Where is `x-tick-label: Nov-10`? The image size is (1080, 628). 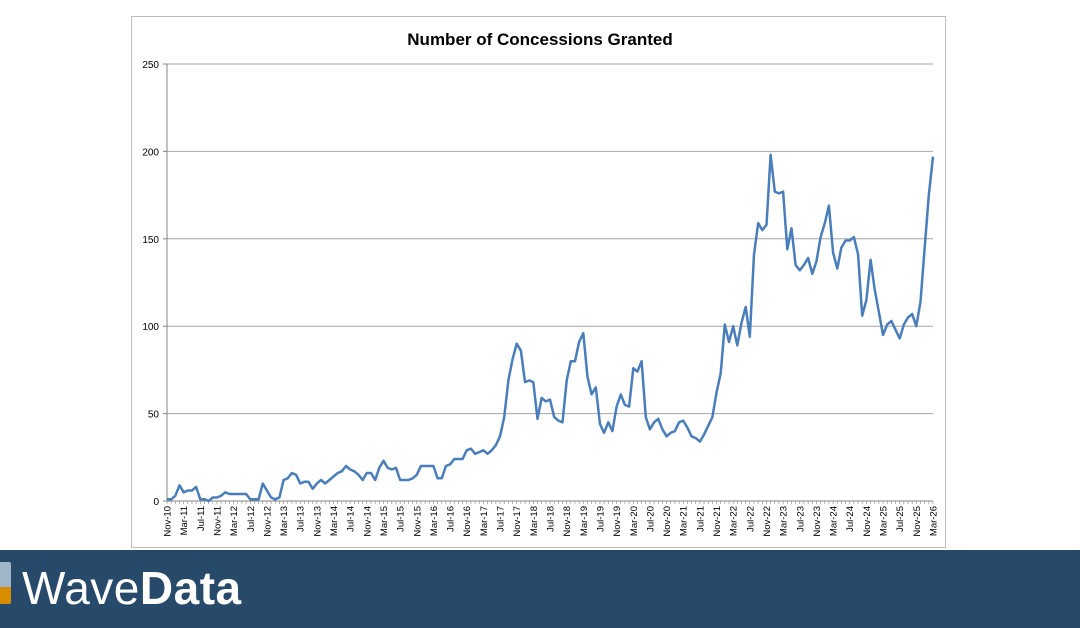
x-tick-label: Nov-10 is located at coordinates (168, 521).